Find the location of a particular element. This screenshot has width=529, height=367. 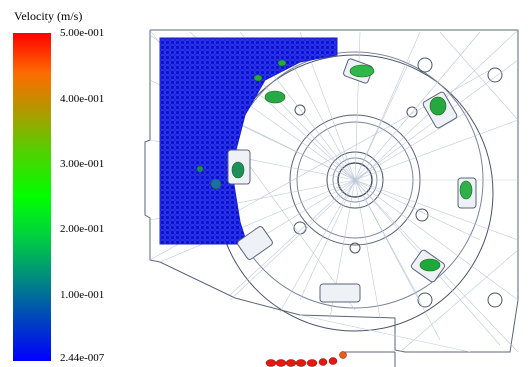

legend-tick-min: 2.44e-007 is located at coordinates (82, 358).